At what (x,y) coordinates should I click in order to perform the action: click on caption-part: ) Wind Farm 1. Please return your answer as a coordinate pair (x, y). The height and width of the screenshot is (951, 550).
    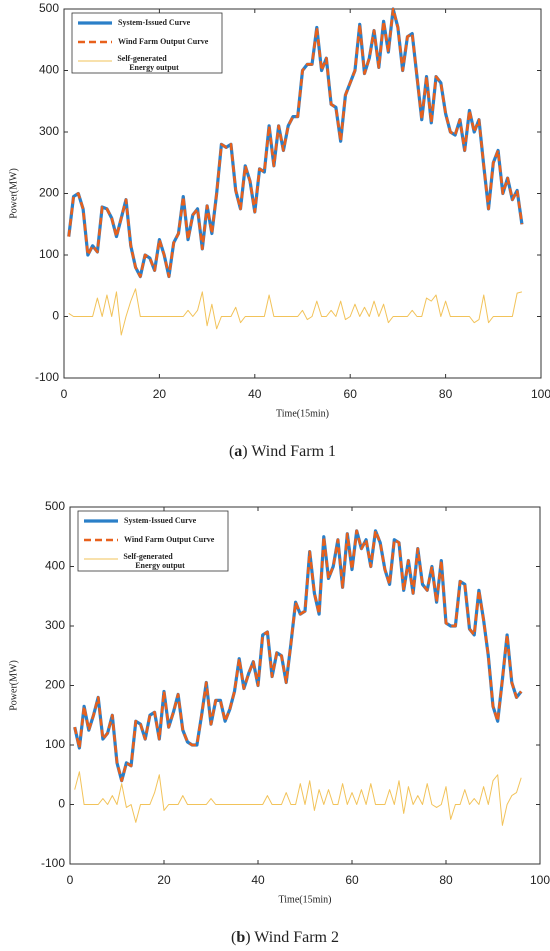
    Looking at the image, I should click on (289, 451).